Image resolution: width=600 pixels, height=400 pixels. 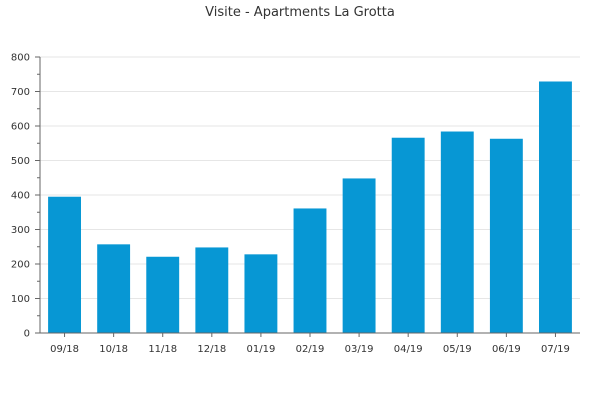 I want to click on x-tick-label: 12/18, so click(x=211, y=349).